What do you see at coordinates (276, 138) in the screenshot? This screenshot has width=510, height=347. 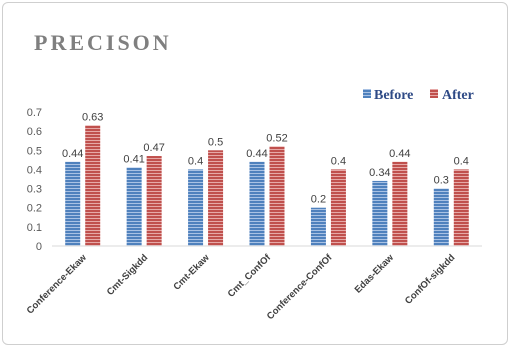 I see `data-label: 0.52` at bounding box center [276, 138].